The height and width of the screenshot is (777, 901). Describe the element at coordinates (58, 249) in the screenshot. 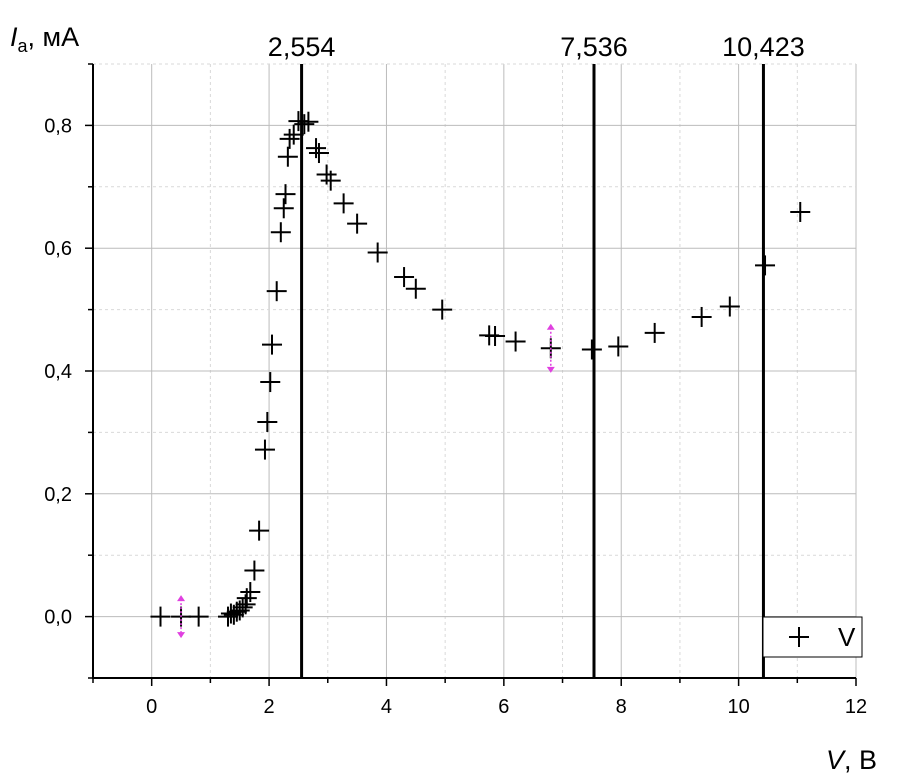

I see `y-tick-label: 0,6` at that location.